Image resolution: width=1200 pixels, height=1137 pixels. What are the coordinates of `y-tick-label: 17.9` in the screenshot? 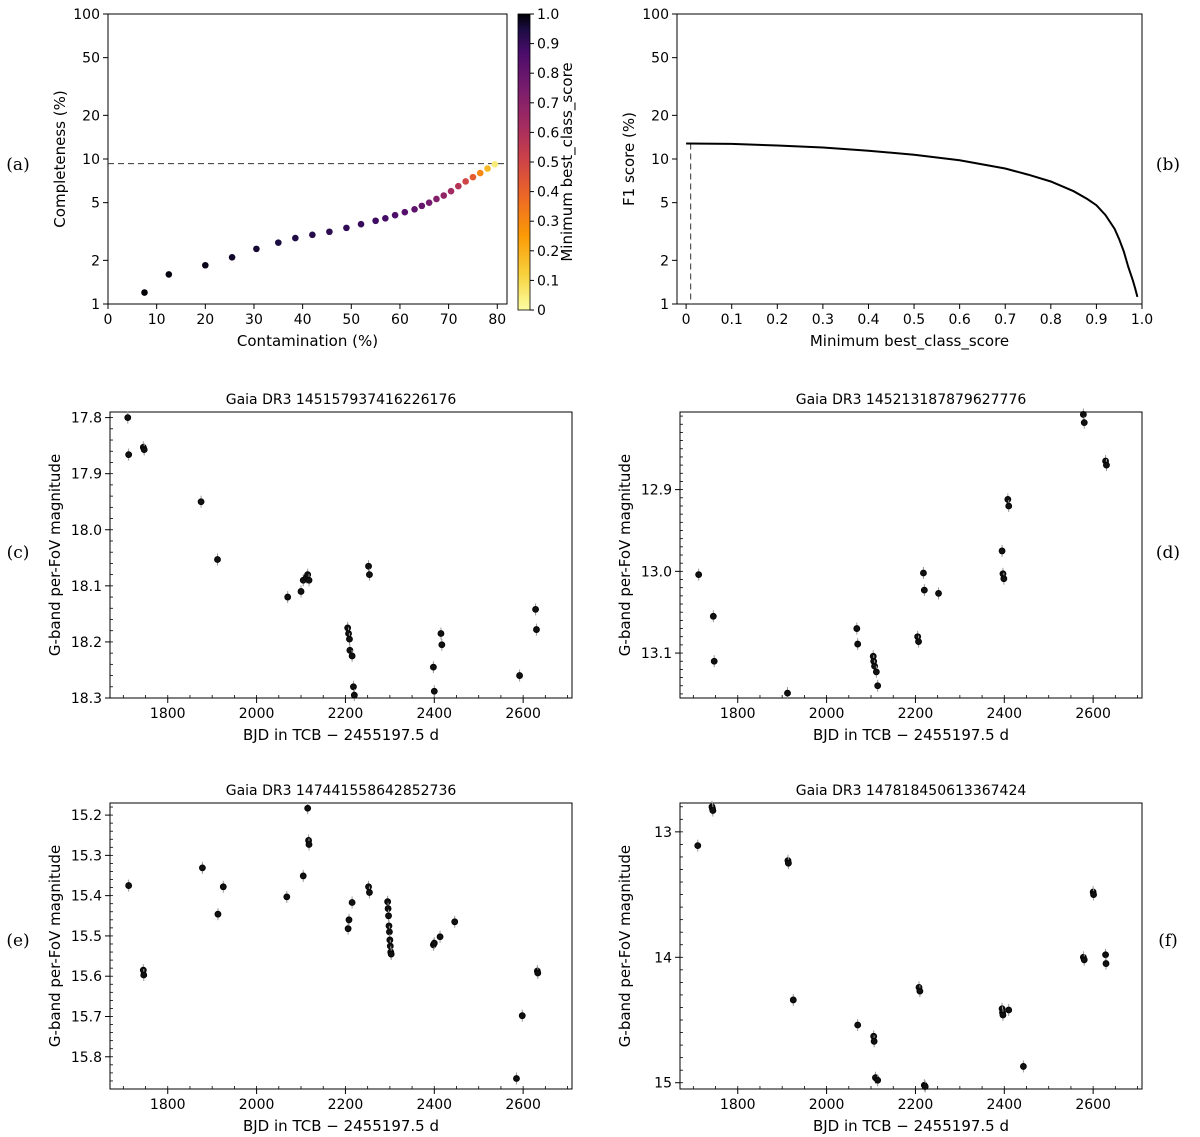 It's located at (86, 475).